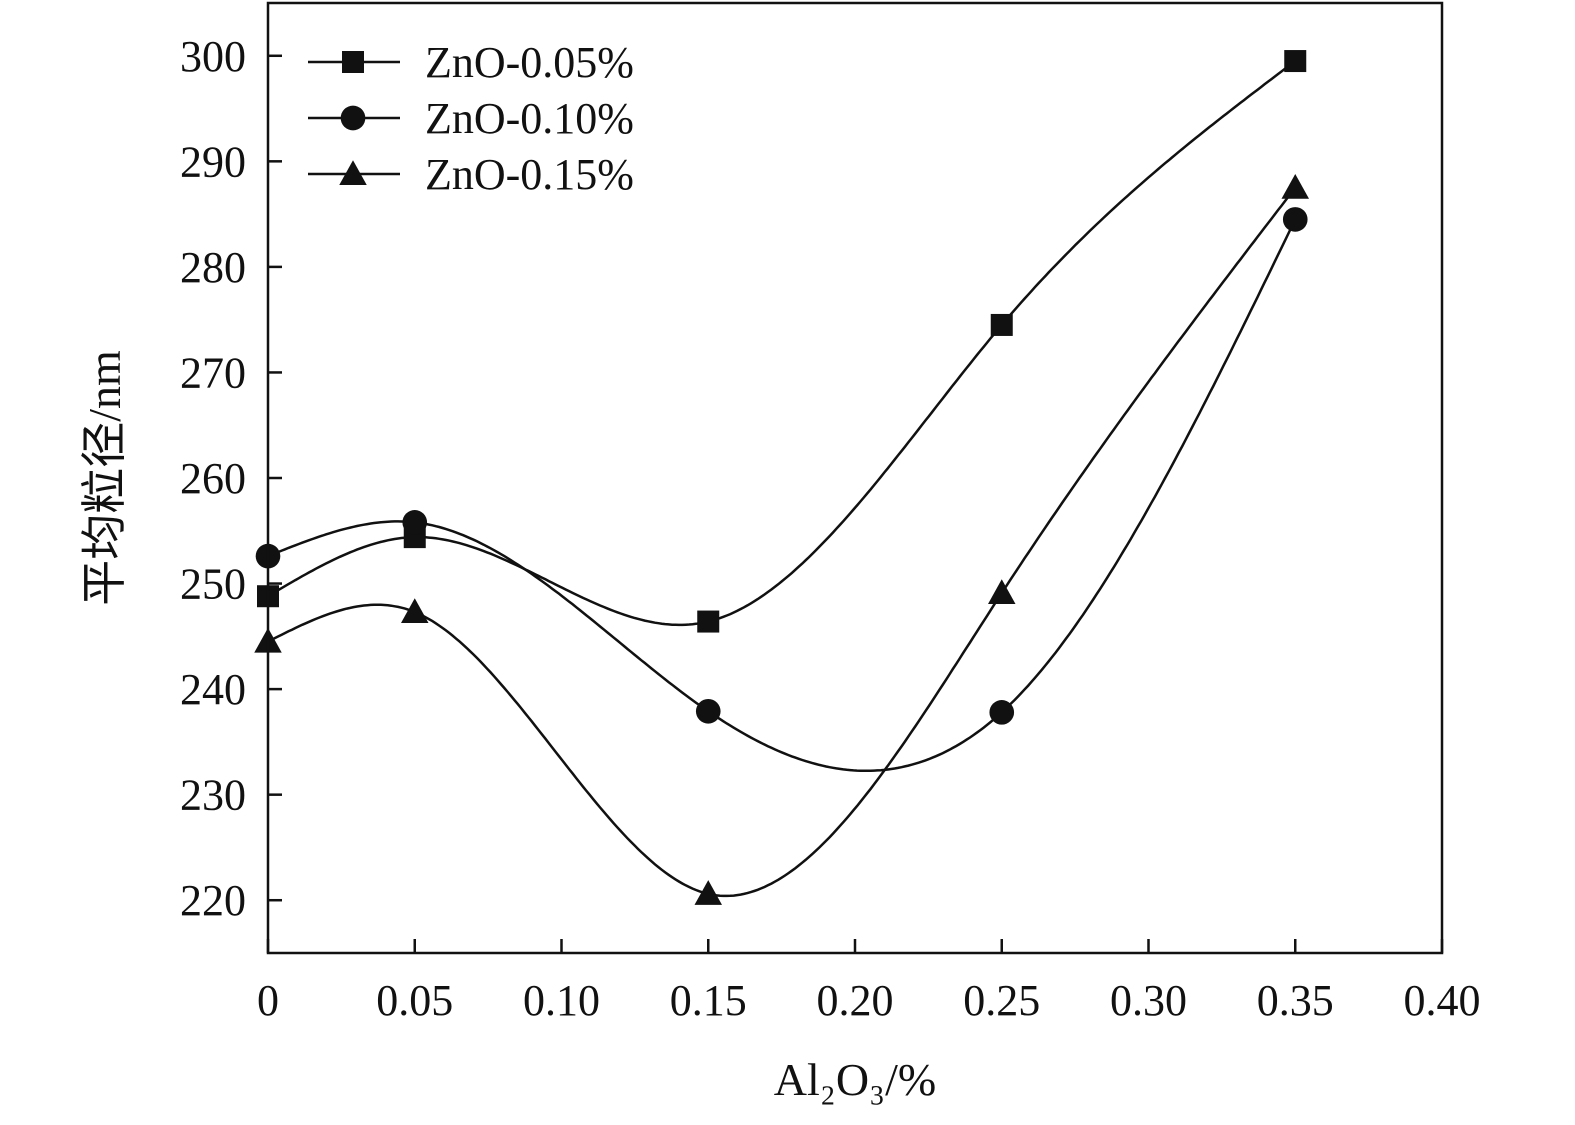 Image resolution: width=1575 pixels, height=1125 pixels. What do you see at coordinates (213, 161) in the screenshot?
I see `y-tick-label: 290` at bounding box center [213, 161].